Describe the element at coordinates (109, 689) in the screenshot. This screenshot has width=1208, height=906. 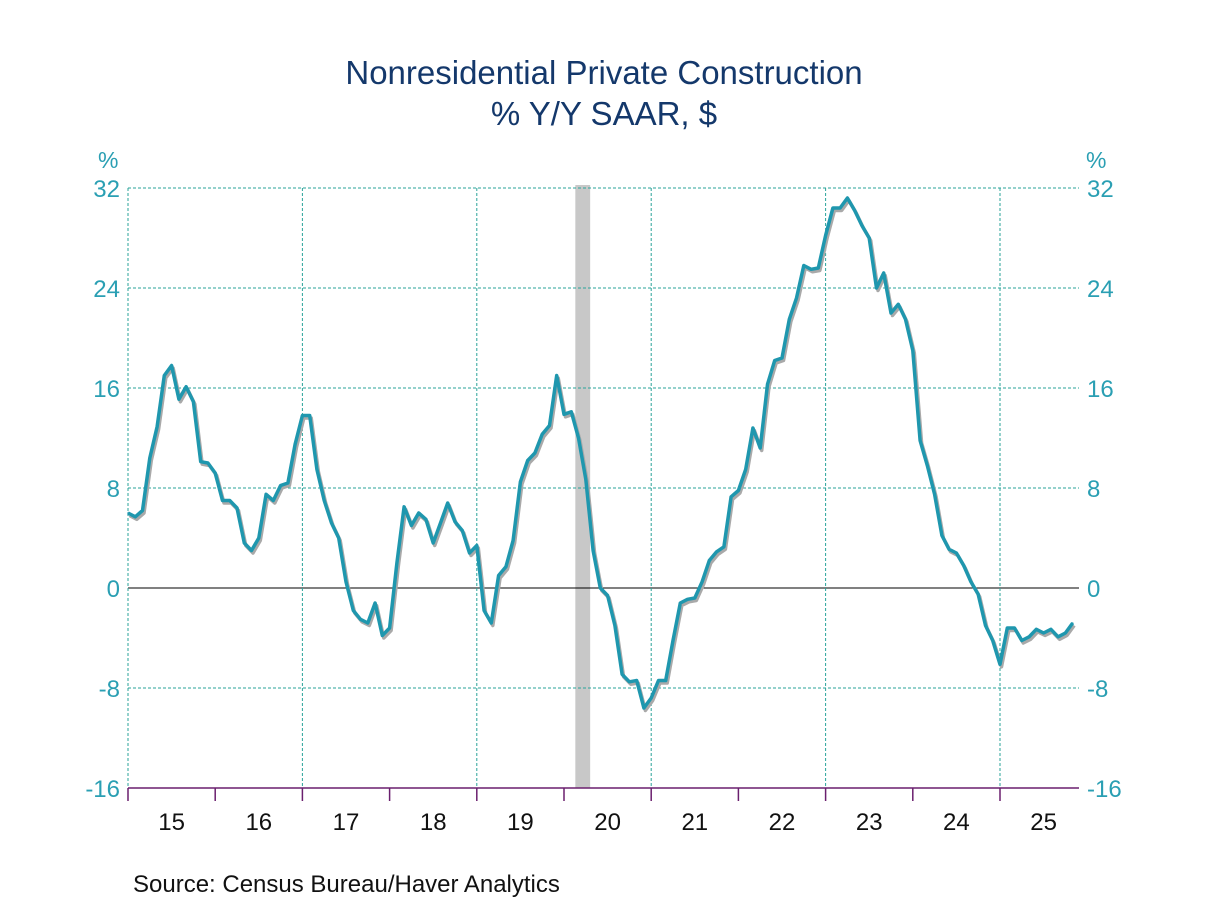
I see `y-tick-label-left: -8` at that location.